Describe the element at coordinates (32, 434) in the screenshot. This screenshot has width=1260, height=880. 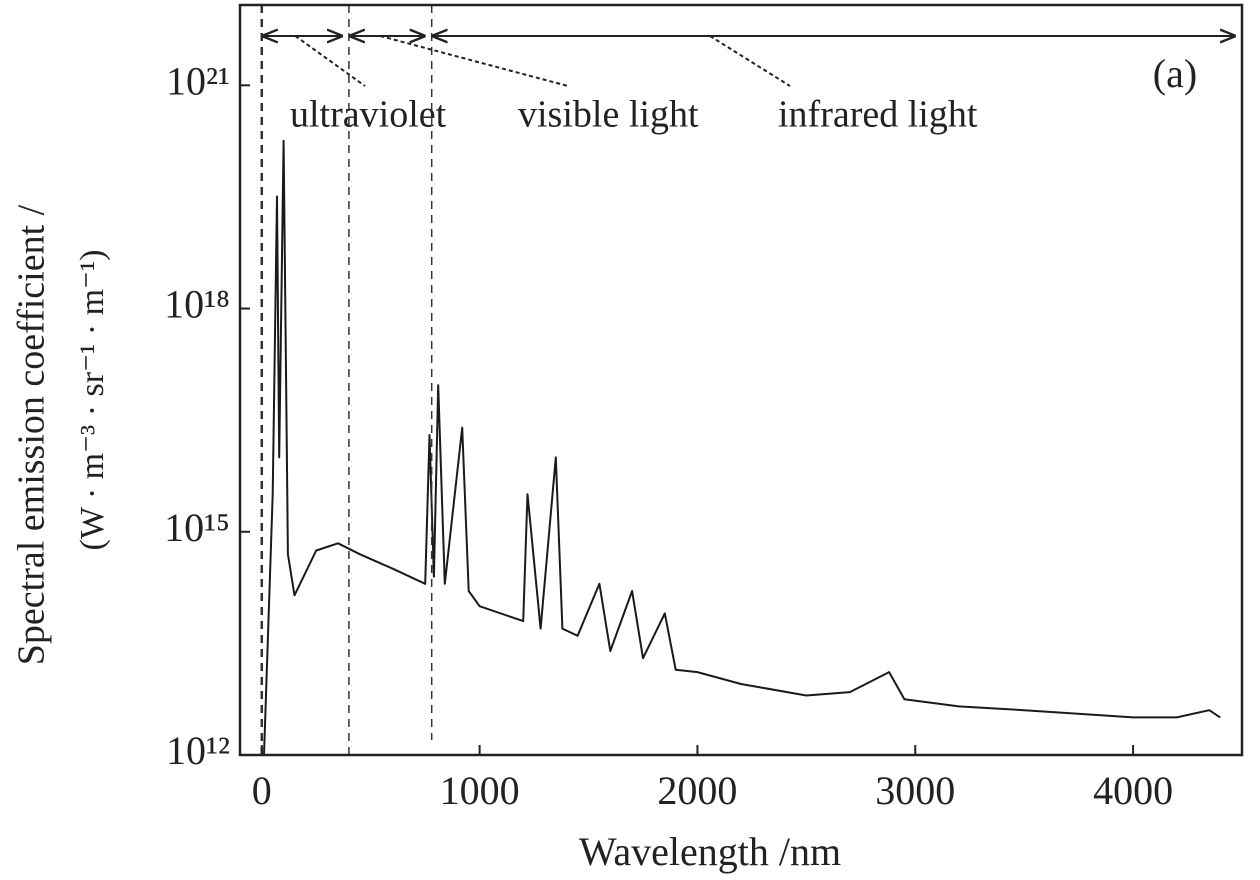
I see `y-axis-label: Spectral emission coefficient /` at that location.